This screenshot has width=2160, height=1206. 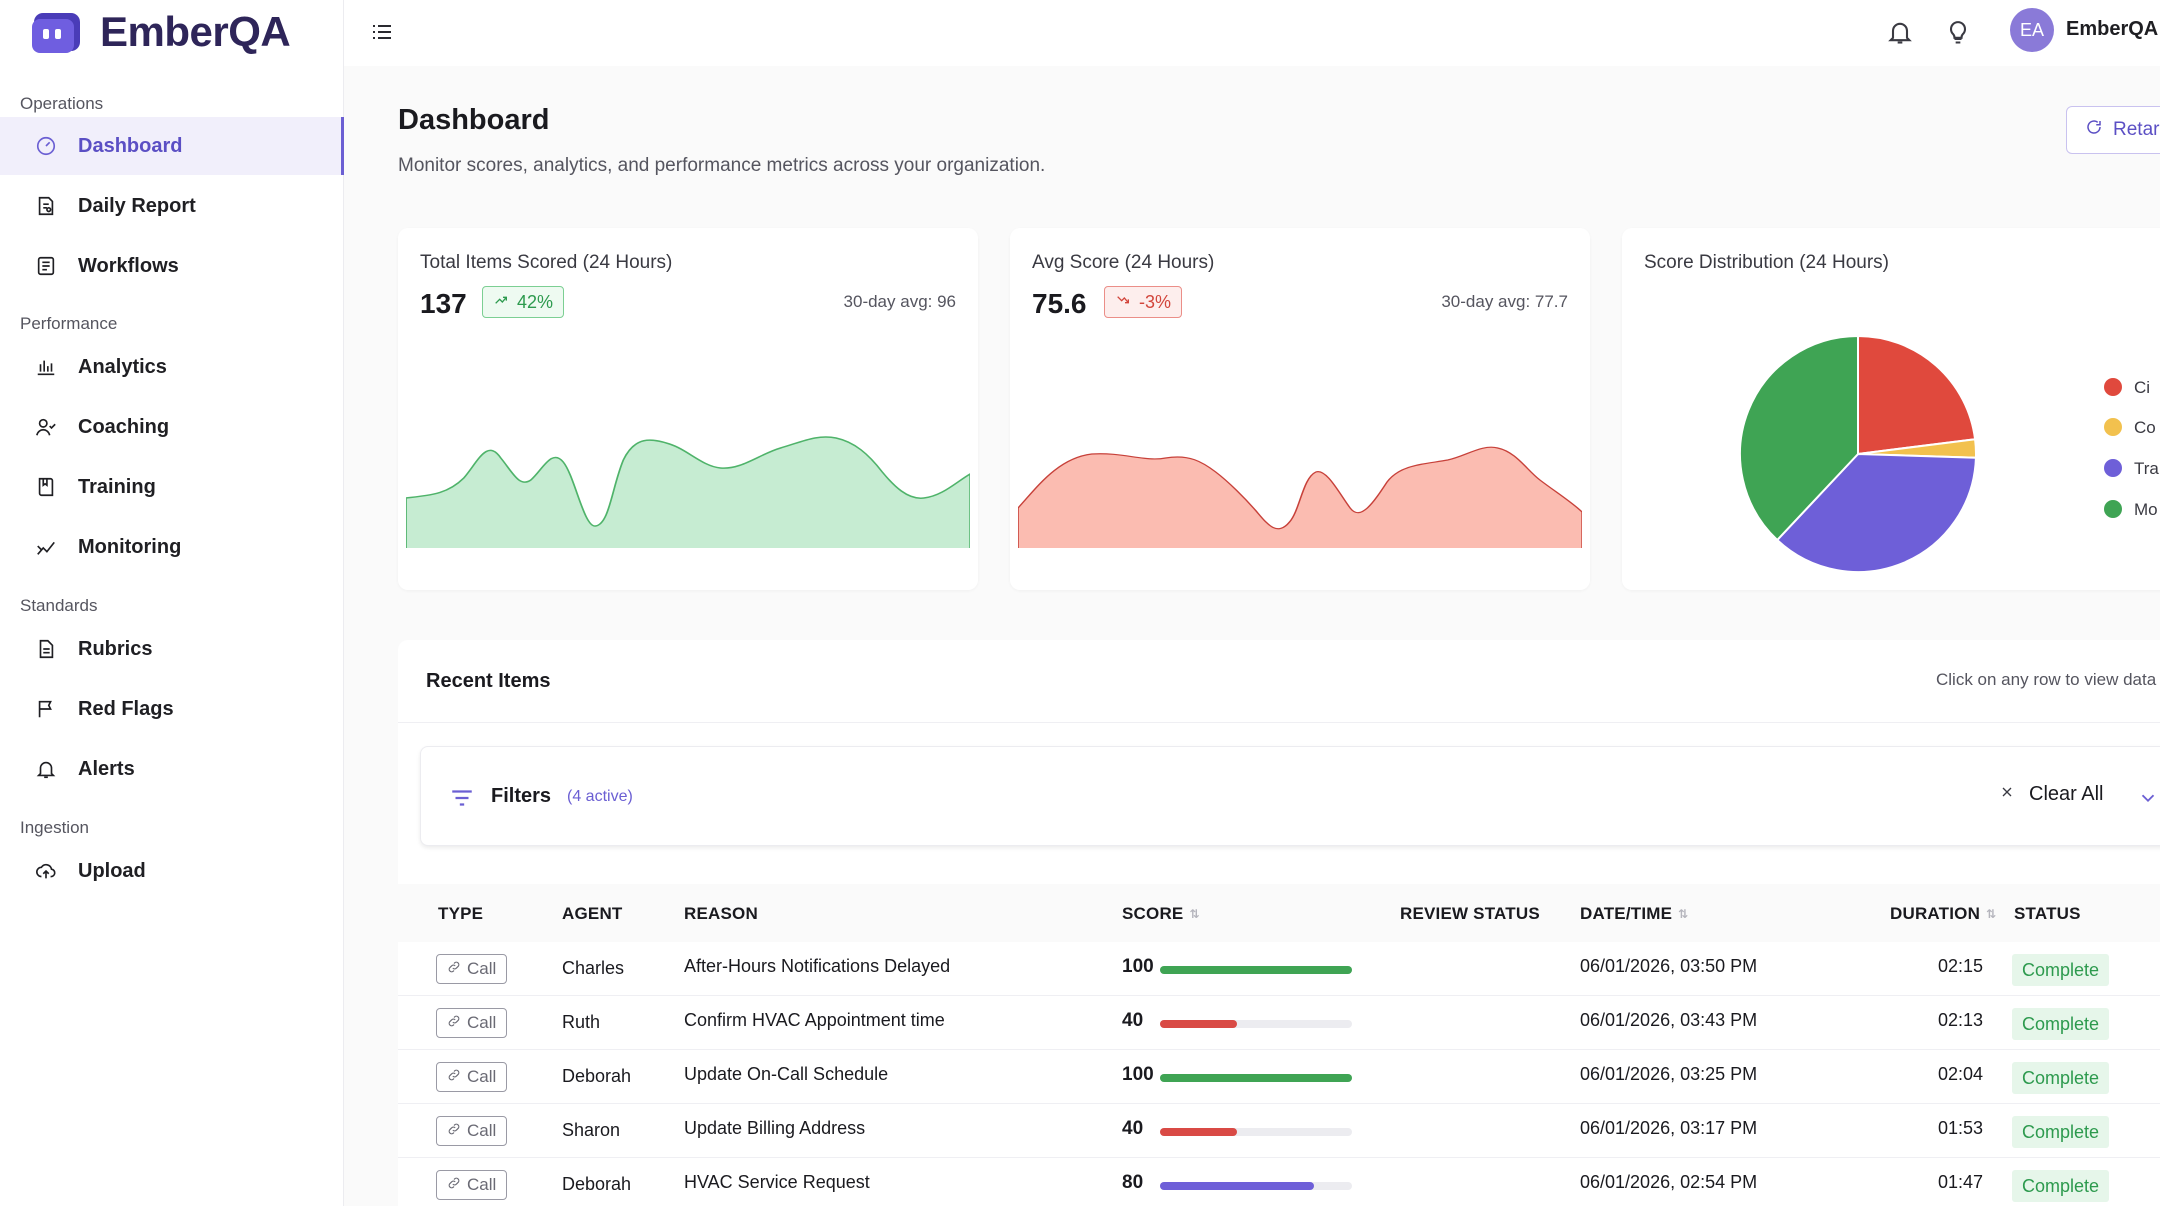 I want to click on score-value: 80, so click(x=1133, y=1182).